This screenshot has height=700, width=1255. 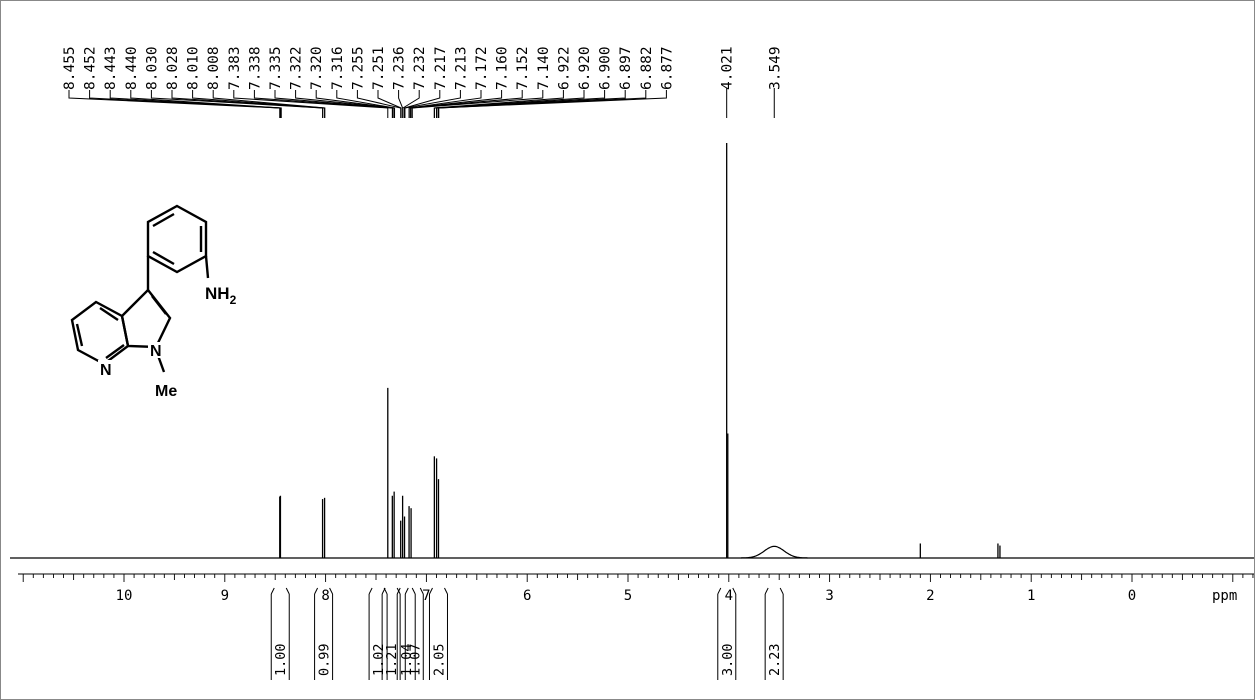 I want to click on pyrrole-ring, so click(x=146, y=318).